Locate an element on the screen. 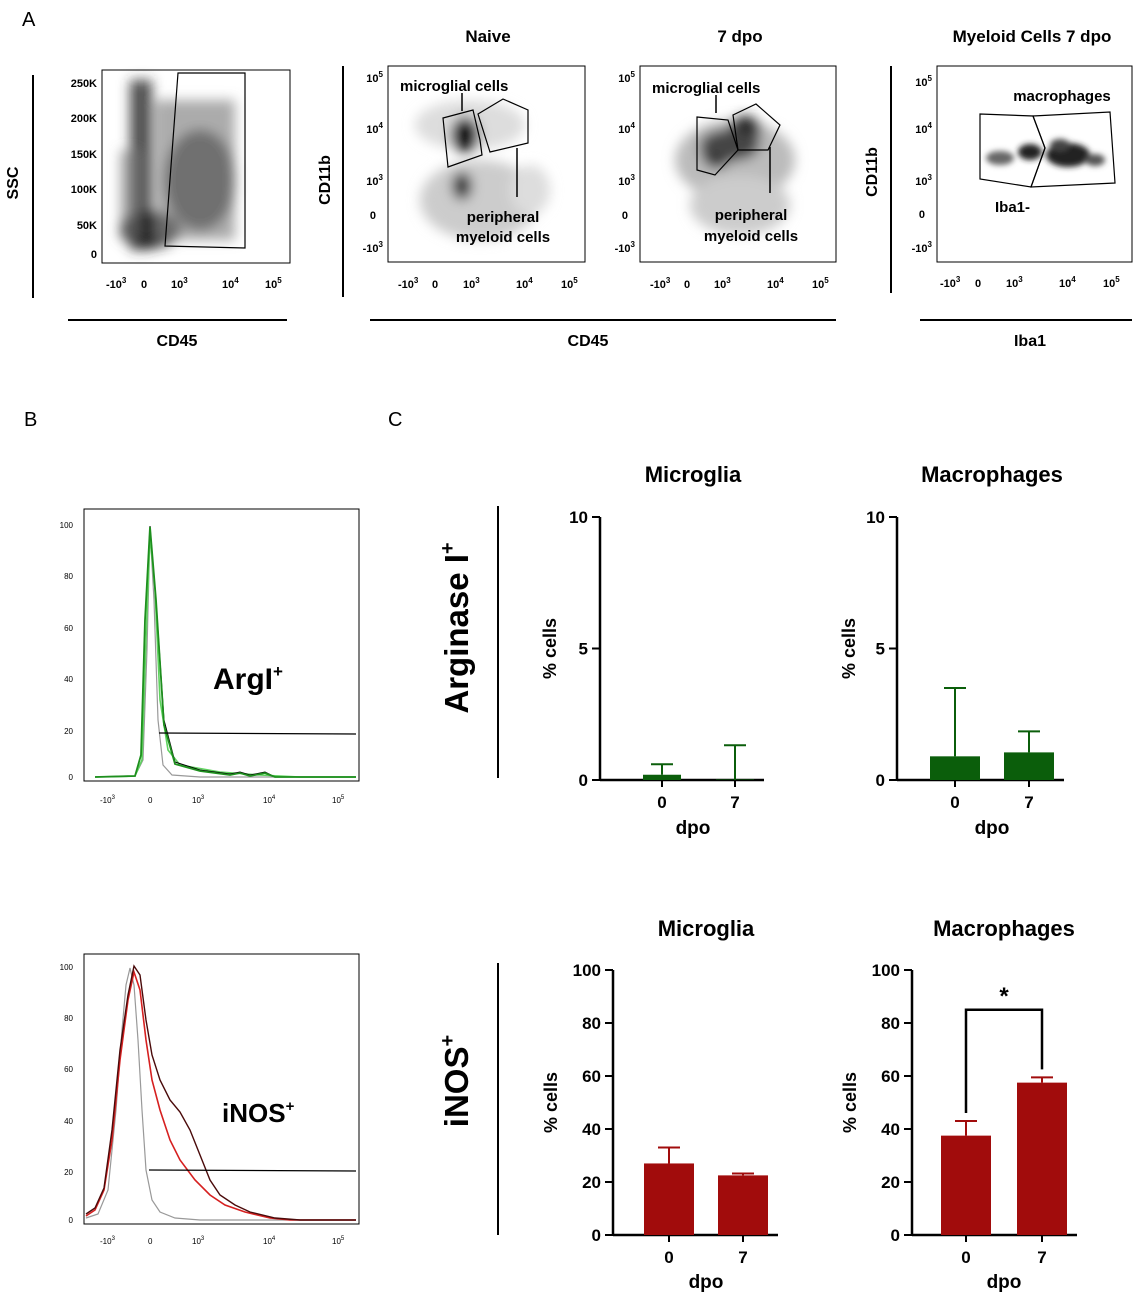 The image size is (1137, 1305). gate-peripheral is located at coordinates (503, 125).